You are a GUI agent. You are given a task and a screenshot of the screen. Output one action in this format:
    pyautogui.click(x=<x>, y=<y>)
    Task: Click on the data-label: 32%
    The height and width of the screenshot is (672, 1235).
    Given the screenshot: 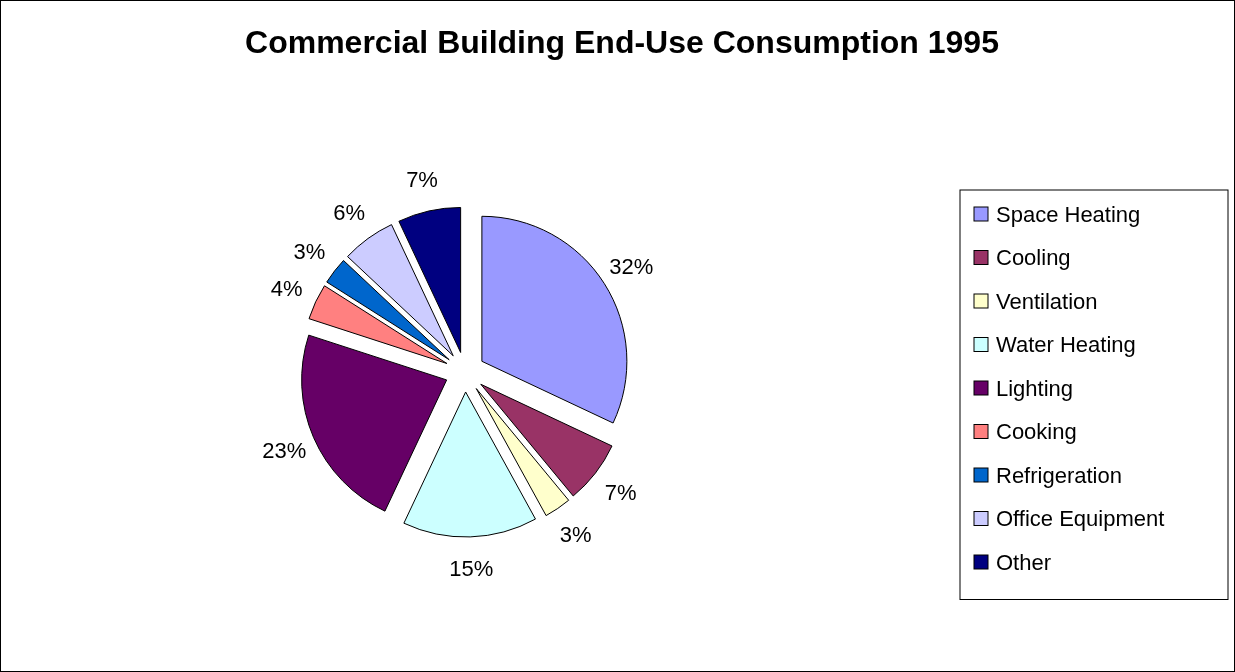 What is the action you would take?
    pyautogui.click(x=631, y=266)
    